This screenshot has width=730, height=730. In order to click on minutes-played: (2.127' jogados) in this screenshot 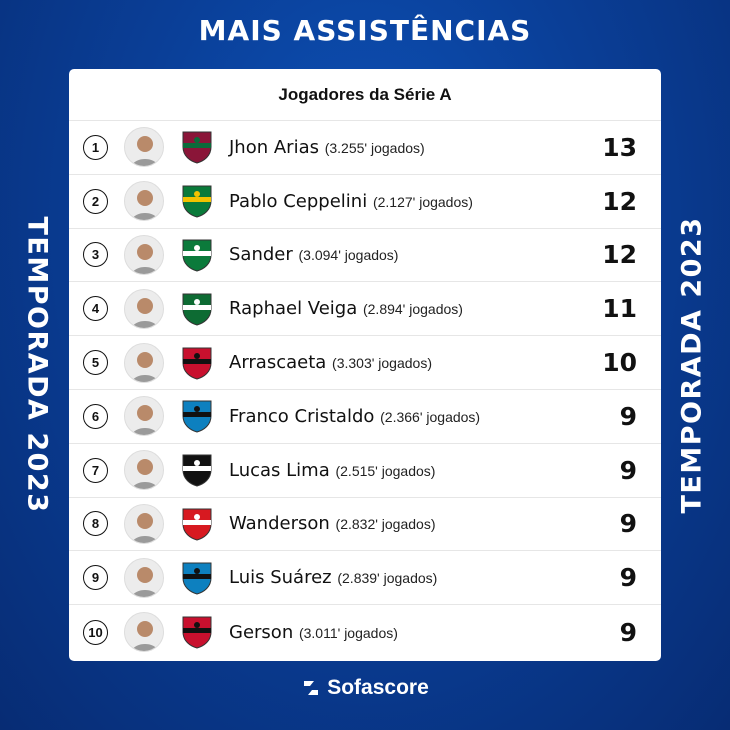, I will do `click(422, 201)`.